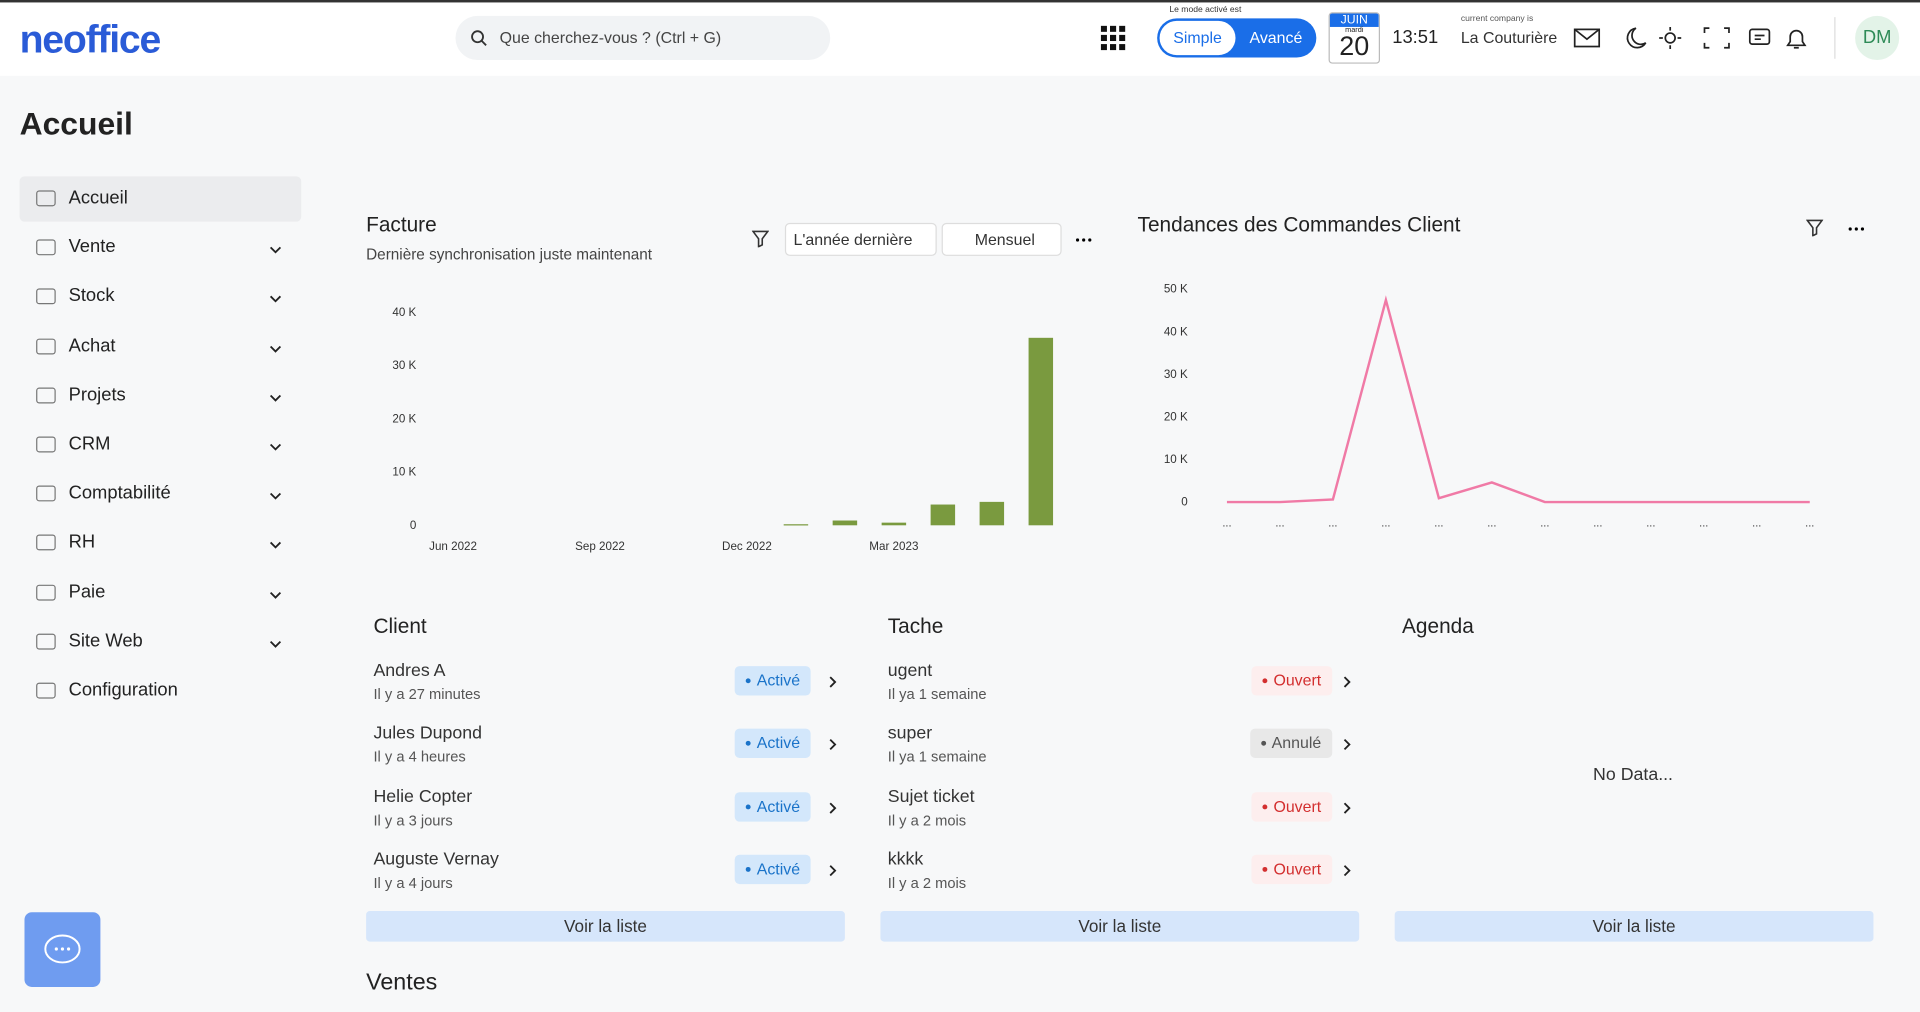 The image size is (1920, 1012). I want to click on section-title: Ventes, so click(402, 982).